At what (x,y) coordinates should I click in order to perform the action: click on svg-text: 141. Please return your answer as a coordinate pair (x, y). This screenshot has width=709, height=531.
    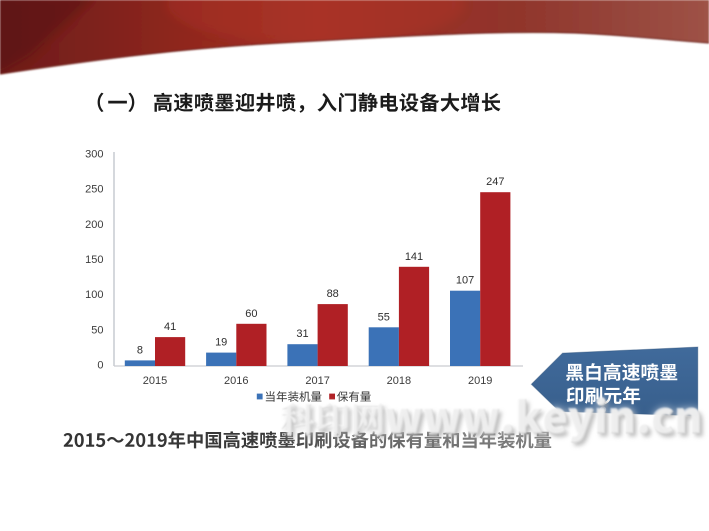
    Looking at the image, I should click on (414, 257).